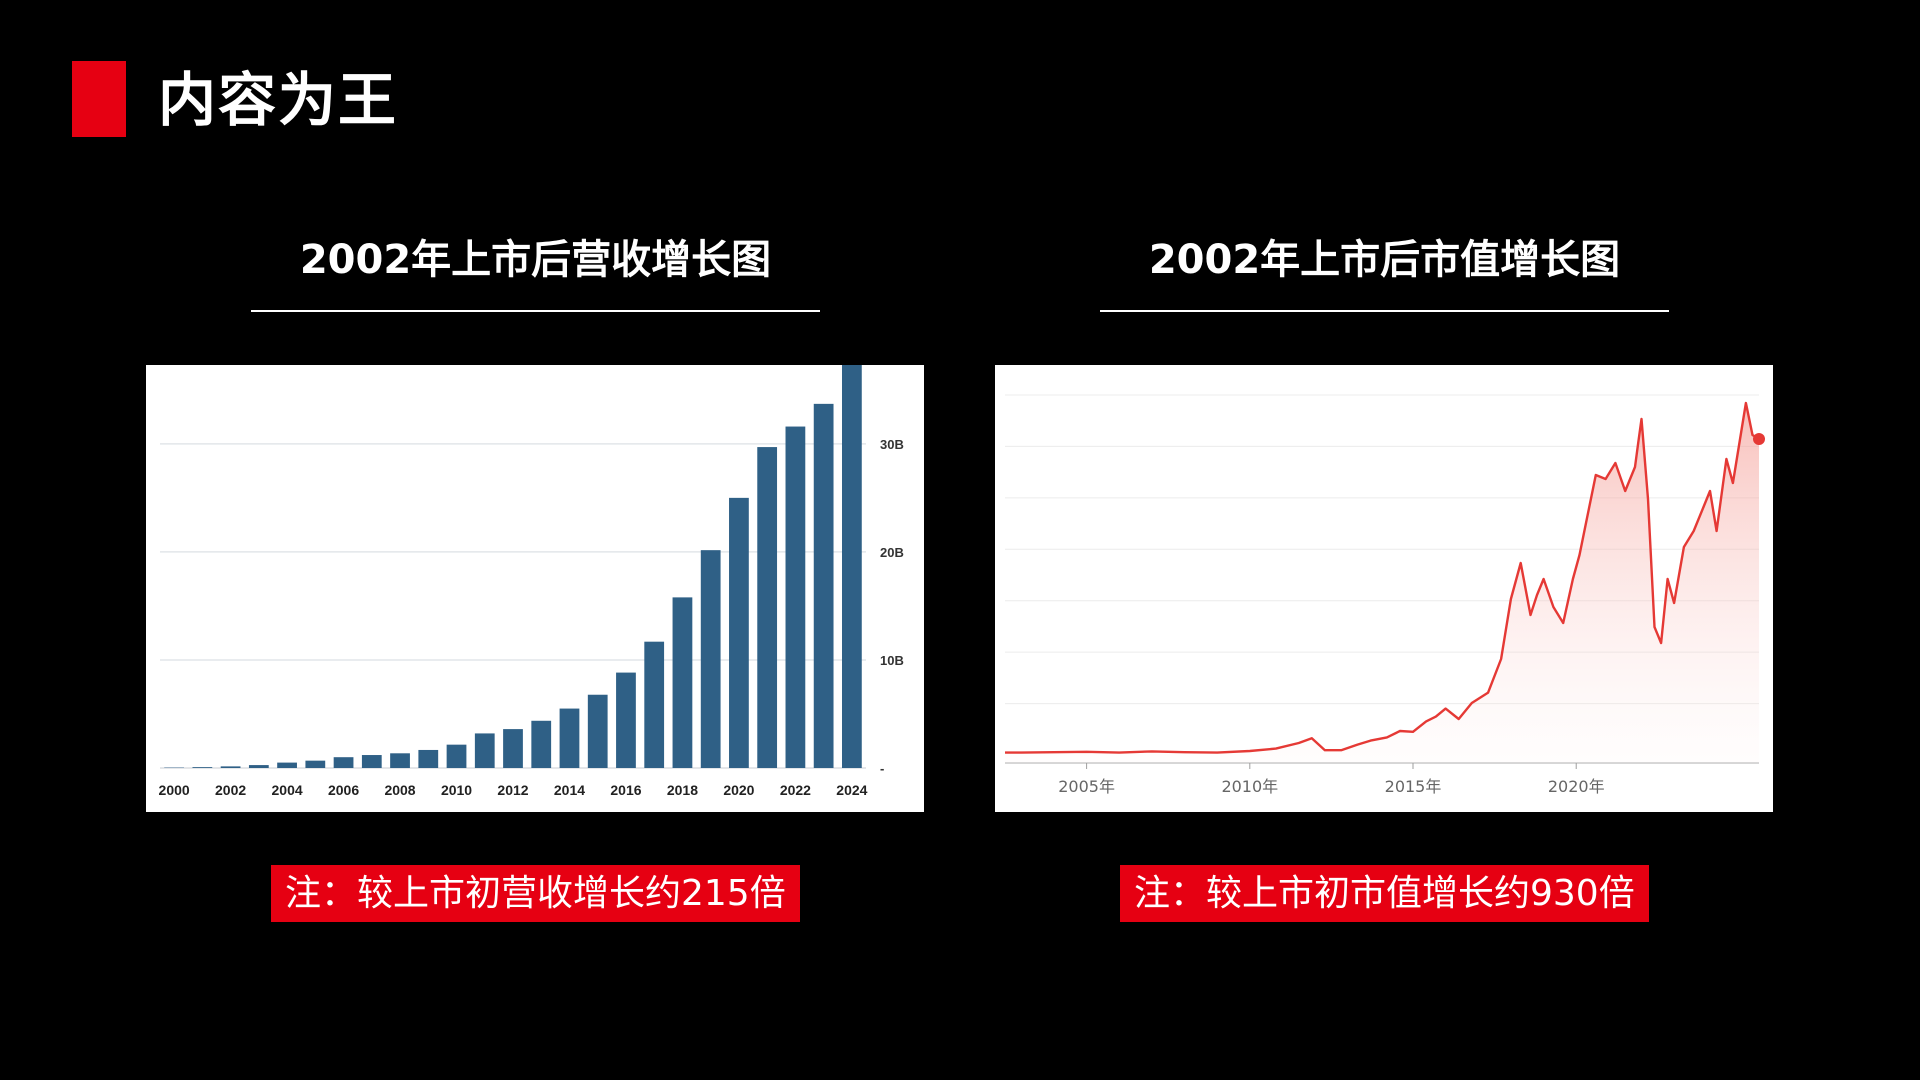  I want to click on revenue-x-tick-label: 2008, so click(399, 790).